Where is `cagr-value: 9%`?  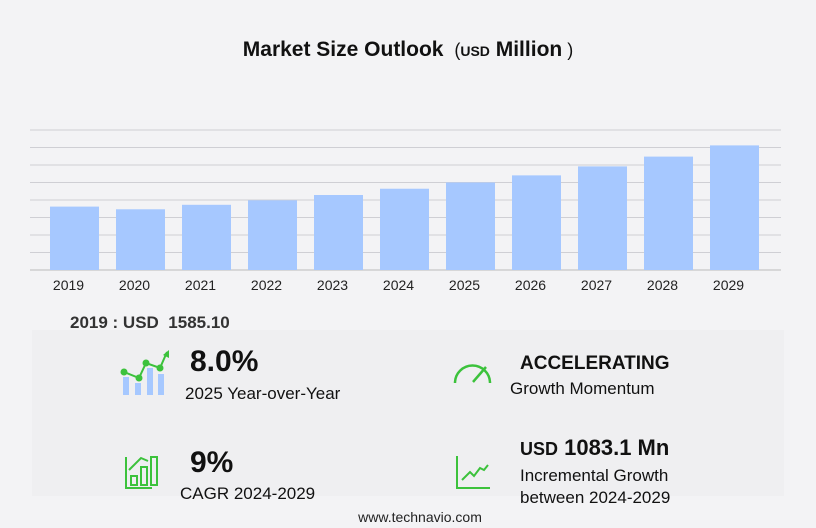
cagr-value: 9% is located at coordinates (212, 462).